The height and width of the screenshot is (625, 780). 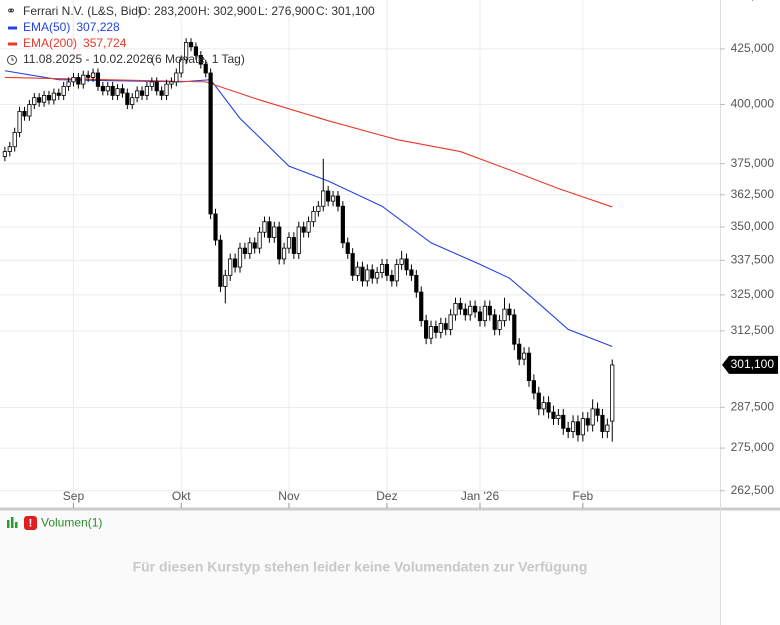 I want to click on chart-icon: ⚭, so click(x=11, y=11).